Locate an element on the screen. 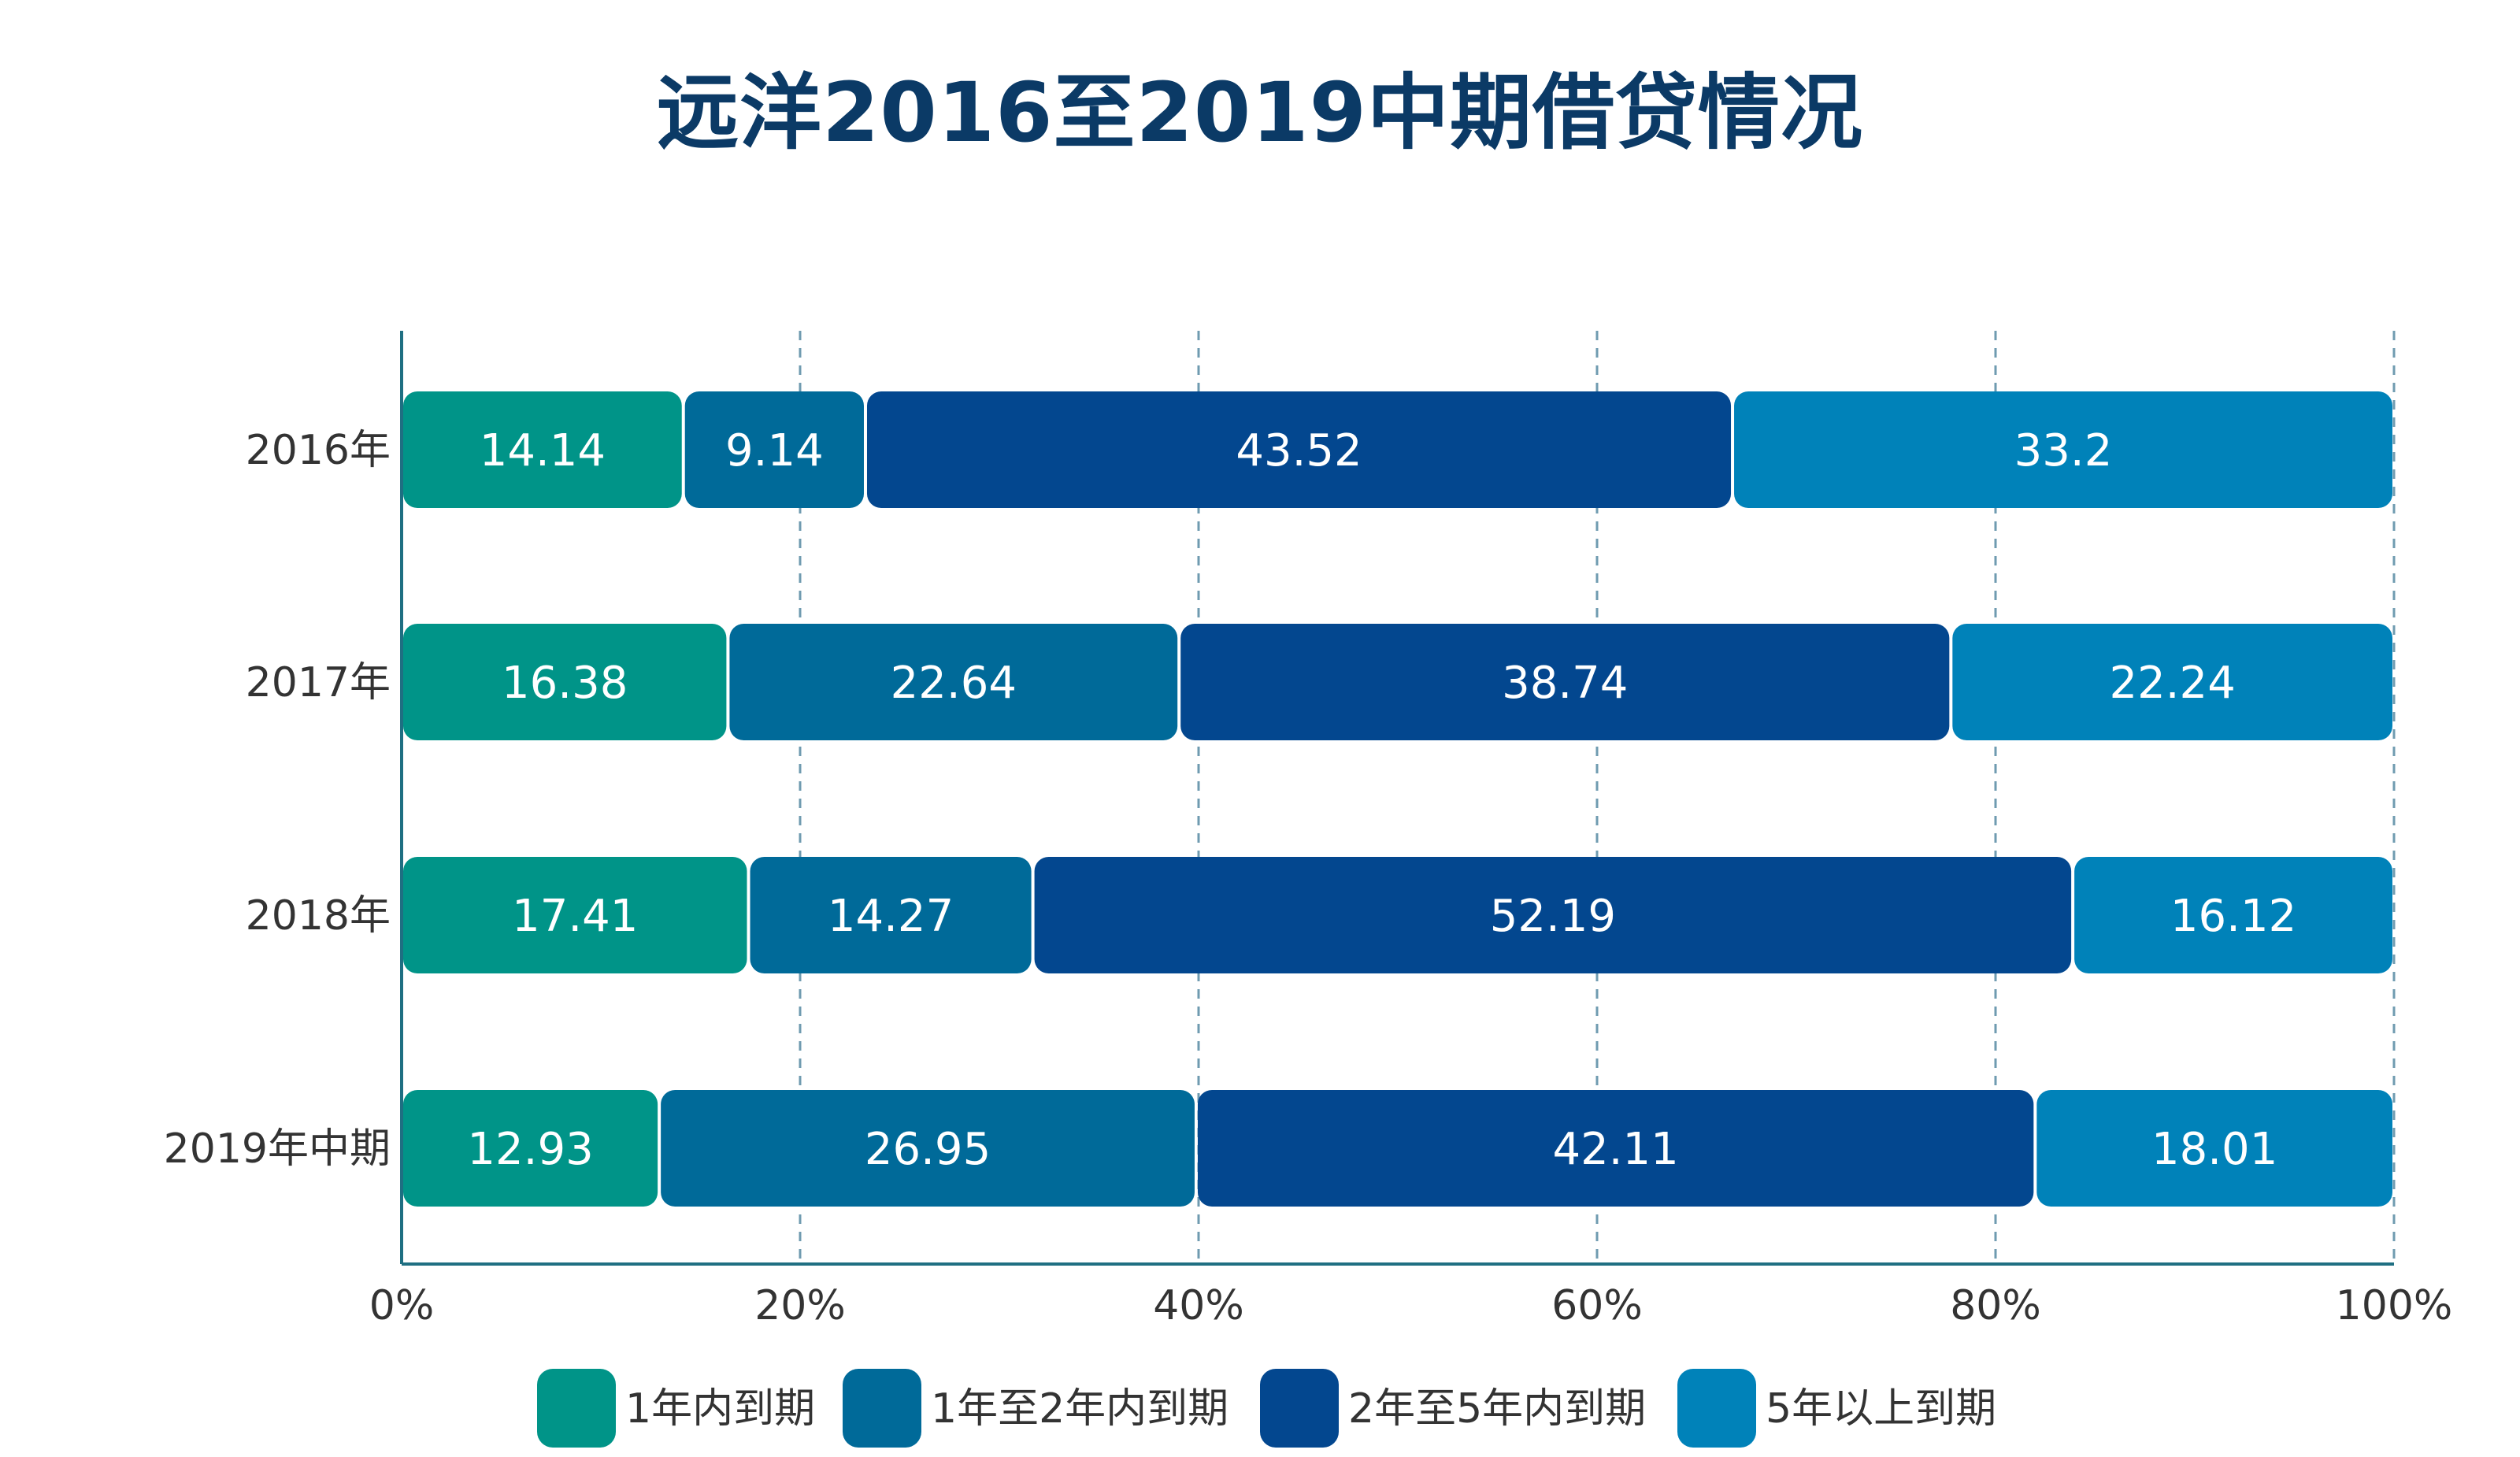 The height and width of the screenshot is (1457, 2520). legend-label: 5年以上到期 is located at coordinates (1881, 1409).